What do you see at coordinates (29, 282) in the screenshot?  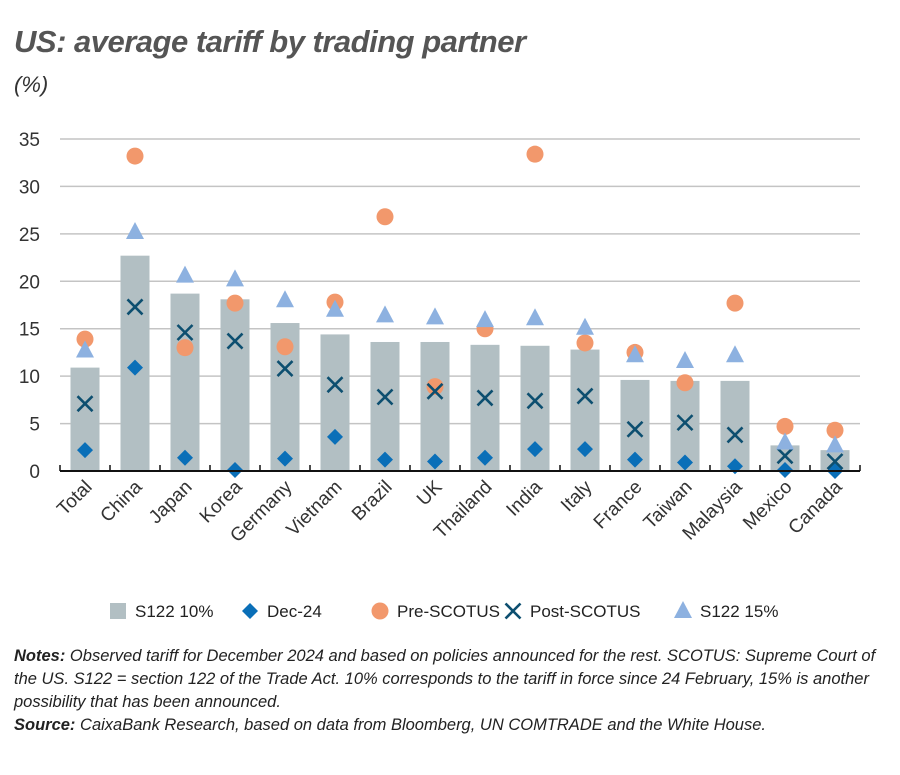 I see `y-tick-label: 20` at bounding box center [29, 282].